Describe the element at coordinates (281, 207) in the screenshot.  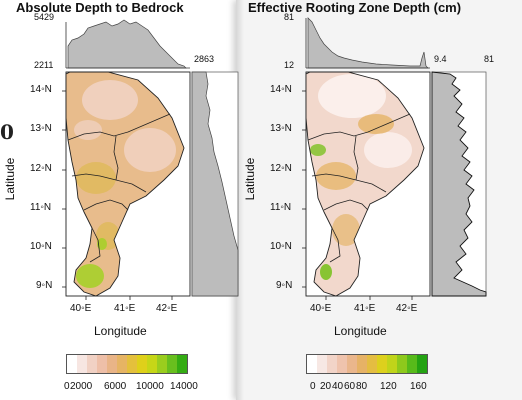
I see `right-lat-tick: 11◦N` at that location.